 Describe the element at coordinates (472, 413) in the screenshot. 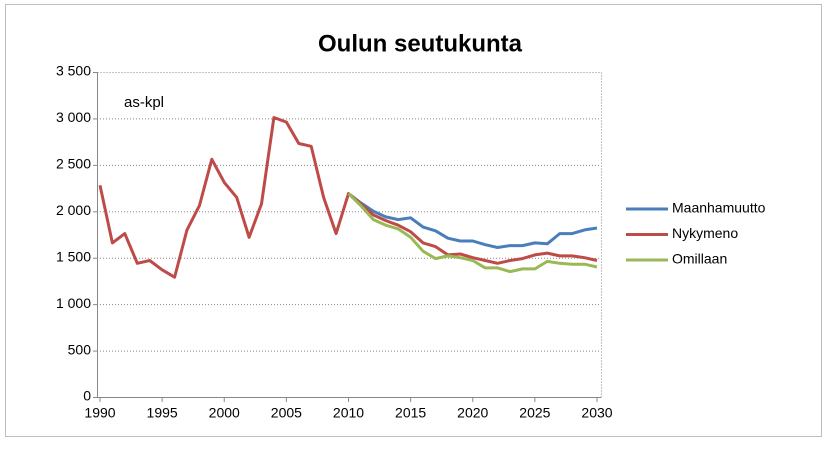

I see `x-tick-label: 2020` at that location.